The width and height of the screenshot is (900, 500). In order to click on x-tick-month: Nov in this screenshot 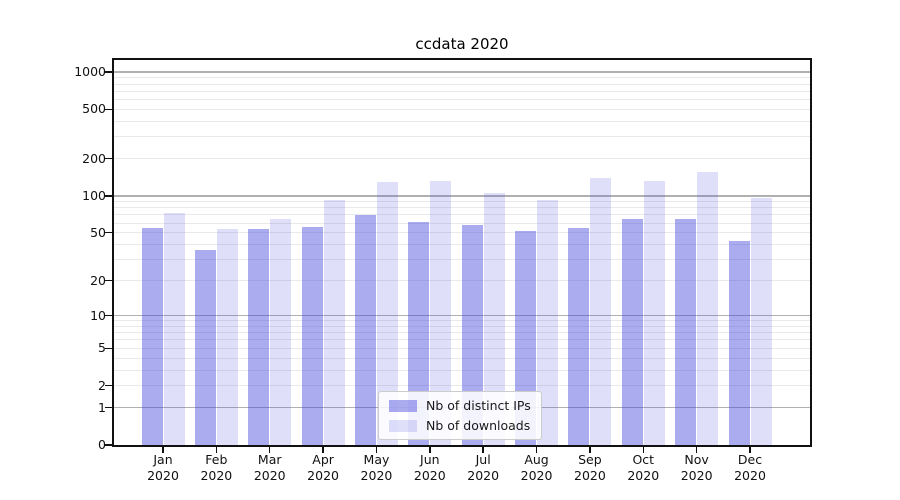, I will do `click(696, 459)`.